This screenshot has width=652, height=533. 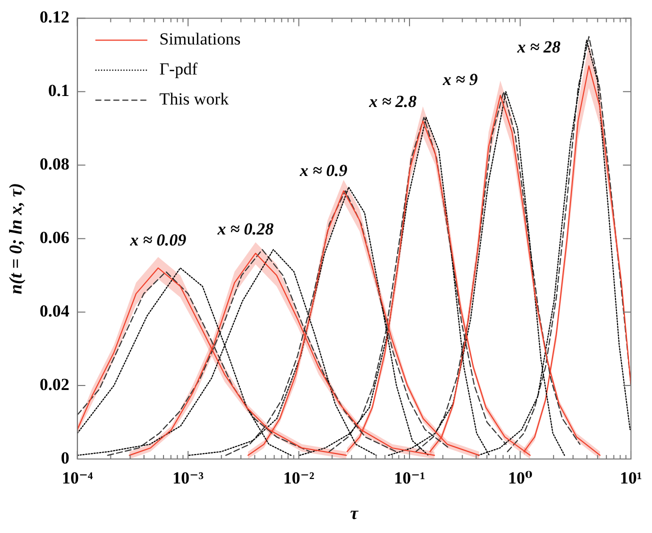 What do you see at coordinates (298, 478) in the screenshot?
I see `x-tick-label: 10⁻²` at bounding box center [298, 478].